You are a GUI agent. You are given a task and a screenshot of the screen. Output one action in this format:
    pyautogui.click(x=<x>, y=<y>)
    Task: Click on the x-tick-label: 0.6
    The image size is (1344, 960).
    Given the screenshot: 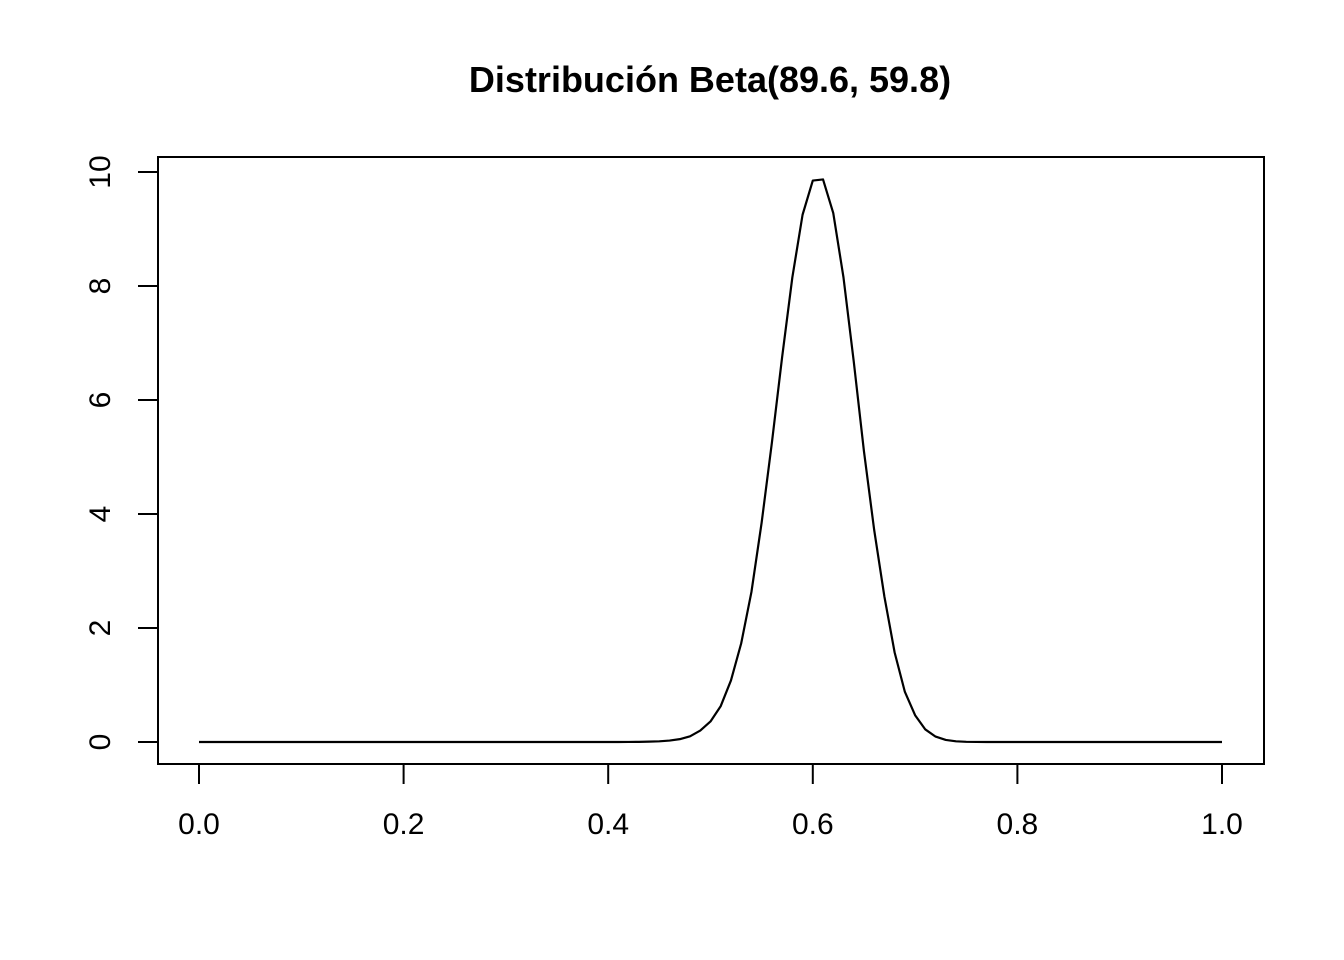 What is the action you would take?
    pyautogui.click(x=813, y=824)
    